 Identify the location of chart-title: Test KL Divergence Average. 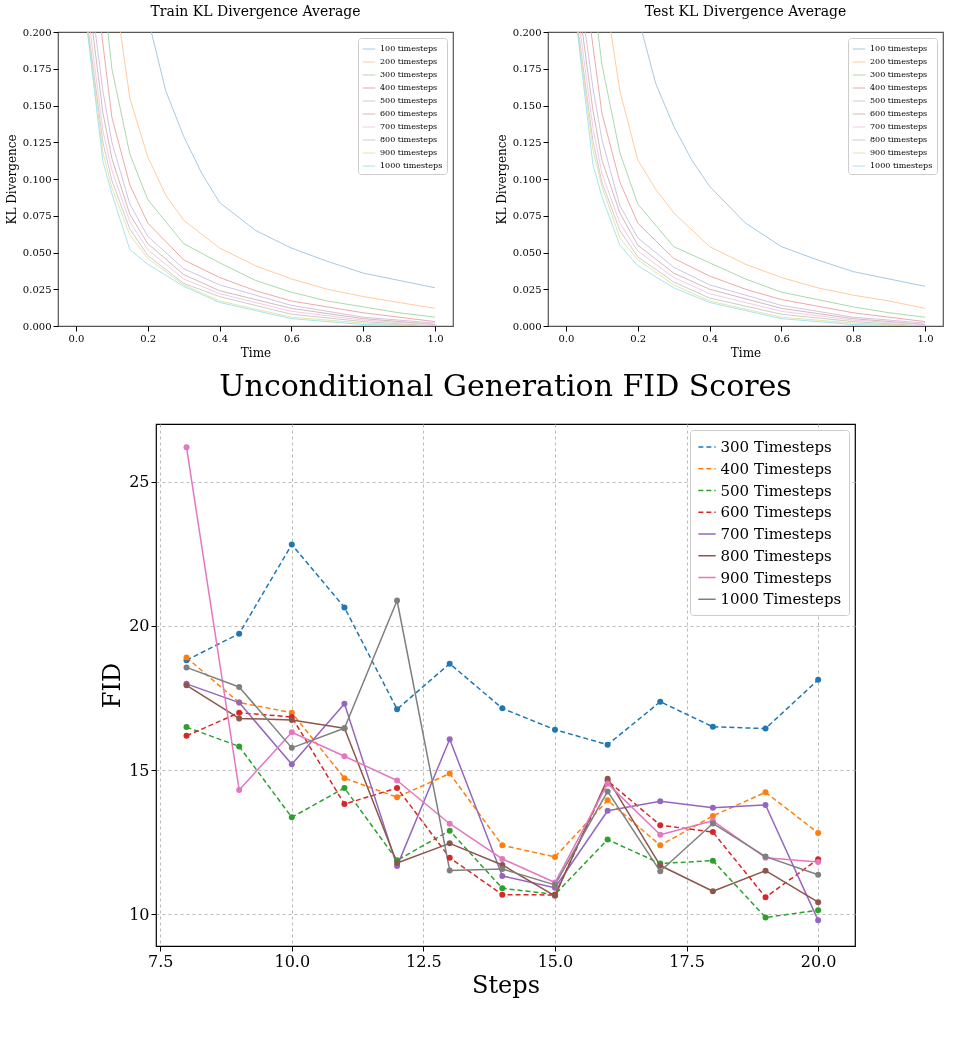
(745, 11).